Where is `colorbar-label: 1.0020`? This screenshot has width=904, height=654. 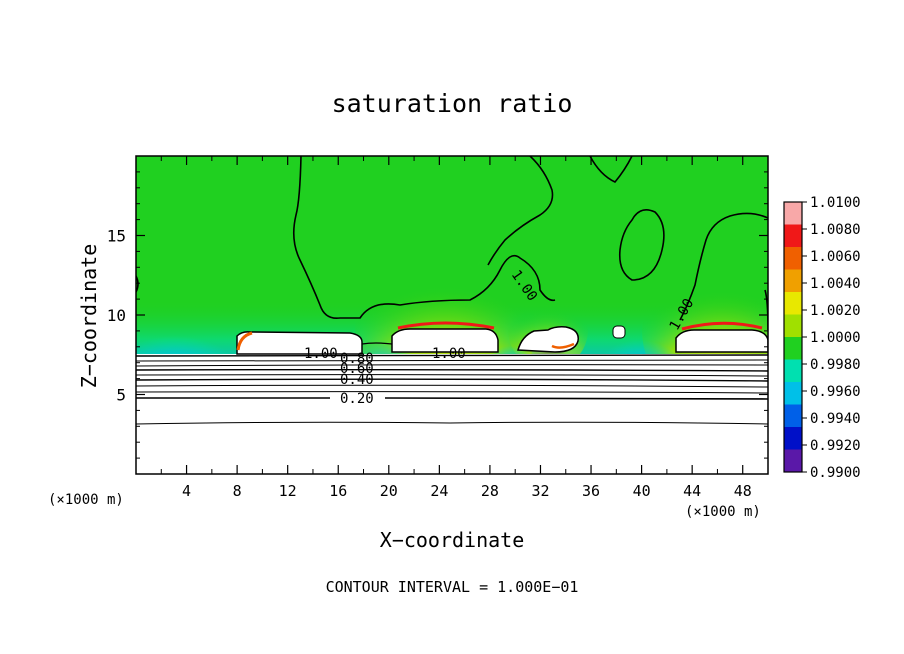 colorbar-label: 1.0020 is located at coordinates (835, 311).